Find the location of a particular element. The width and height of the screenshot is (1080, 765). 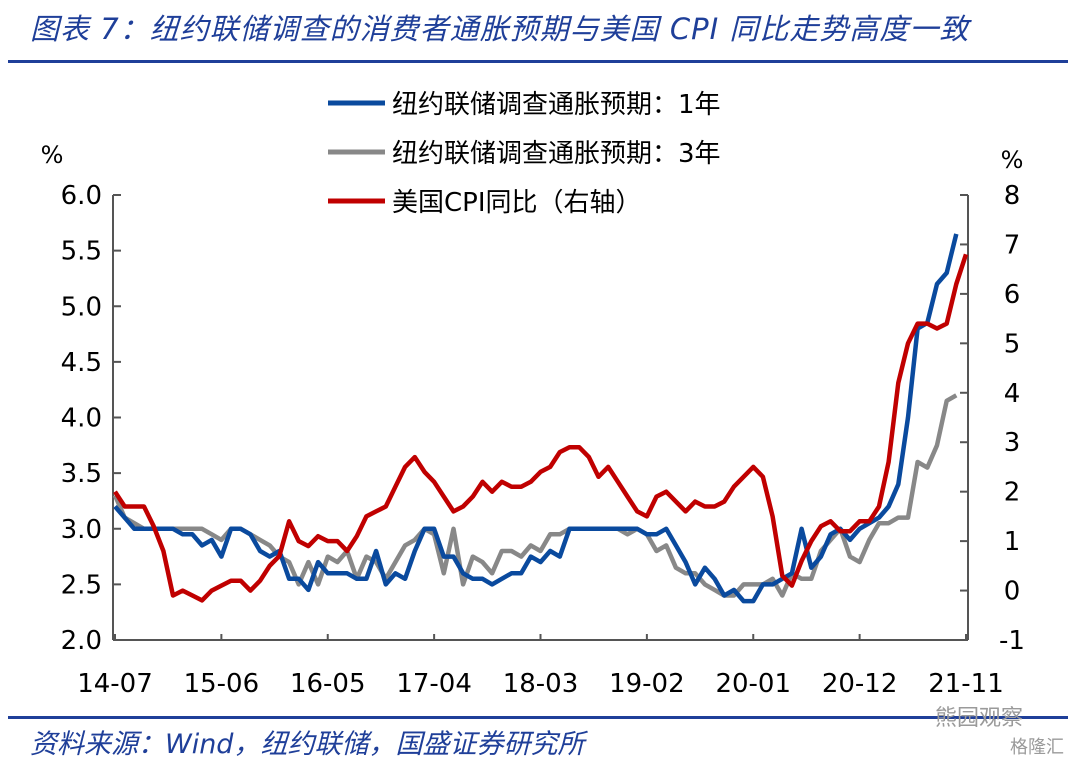

y2-tick-label: 3 is located at coordinates (1012, 443).